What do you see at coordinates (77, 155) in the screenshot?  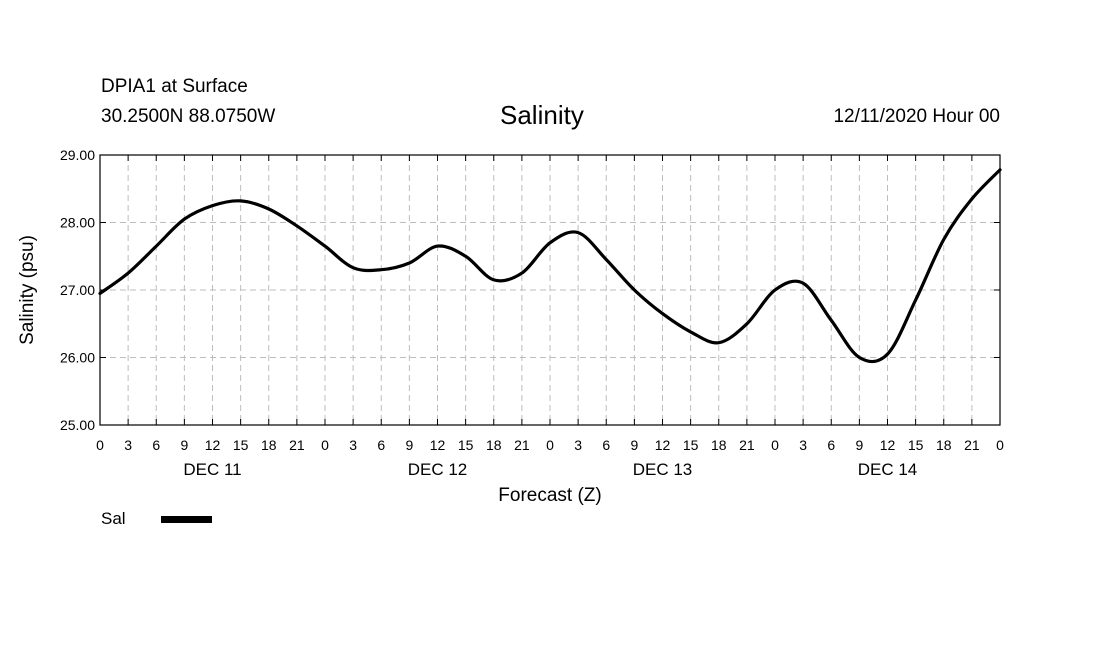 I see `y-tick-label: 29.00` at bounding box center [77, 155].